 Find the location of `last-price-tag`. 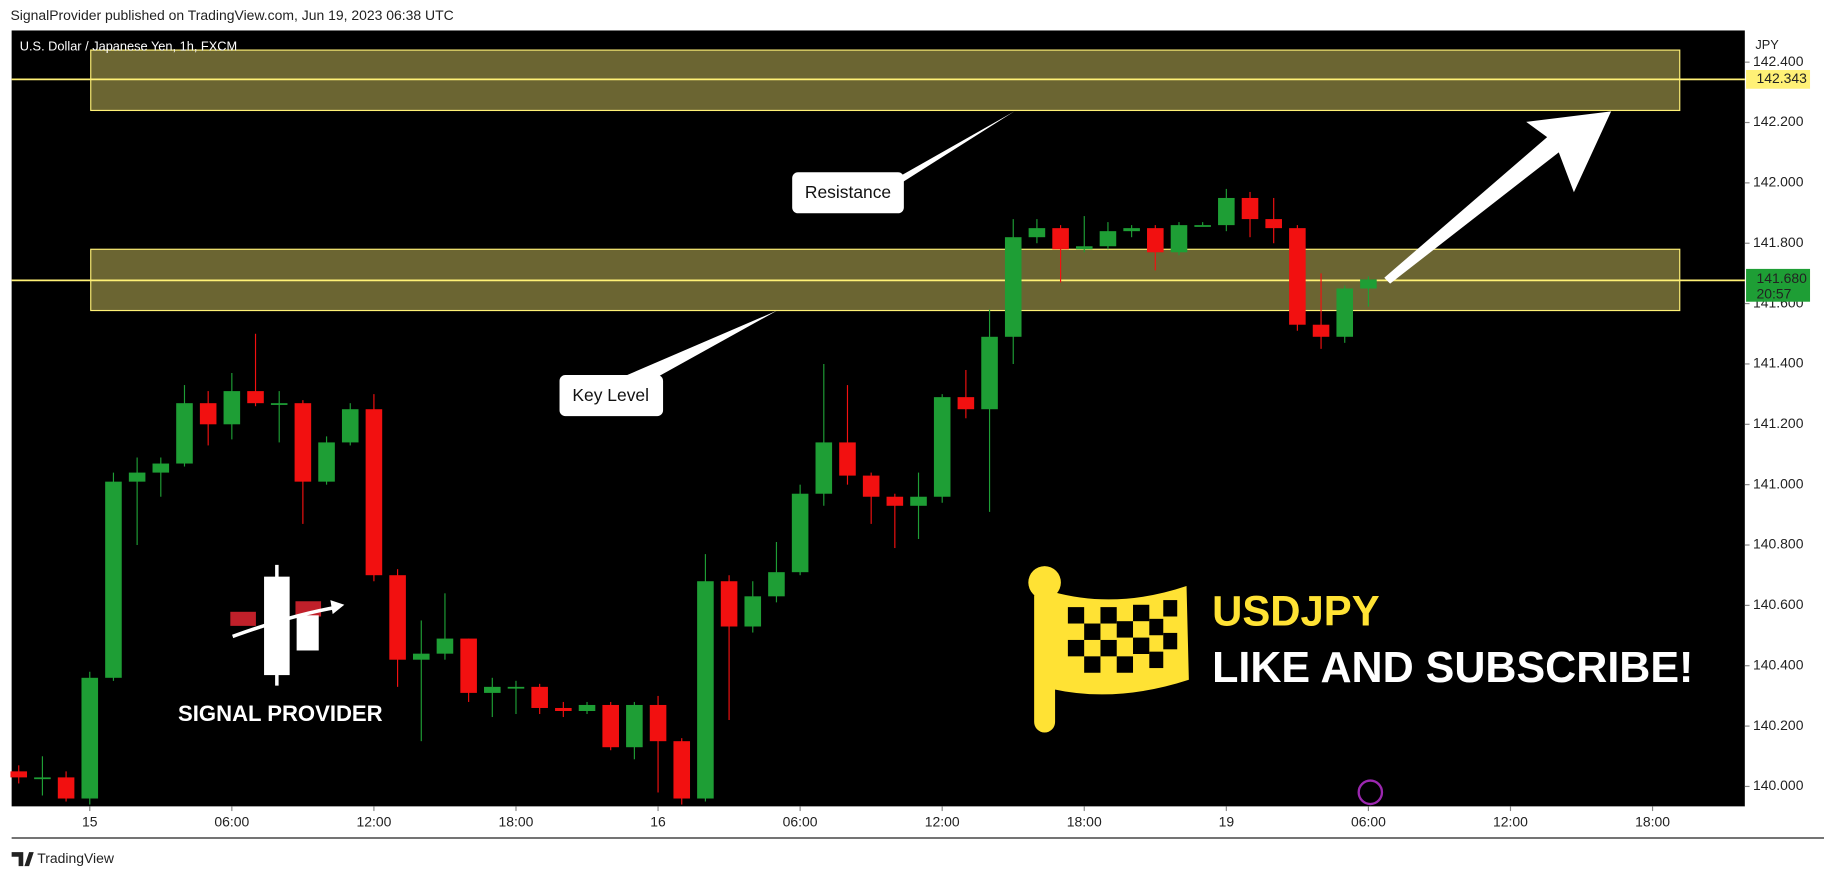

last-price-tag is located at coordinates (1778, 285).